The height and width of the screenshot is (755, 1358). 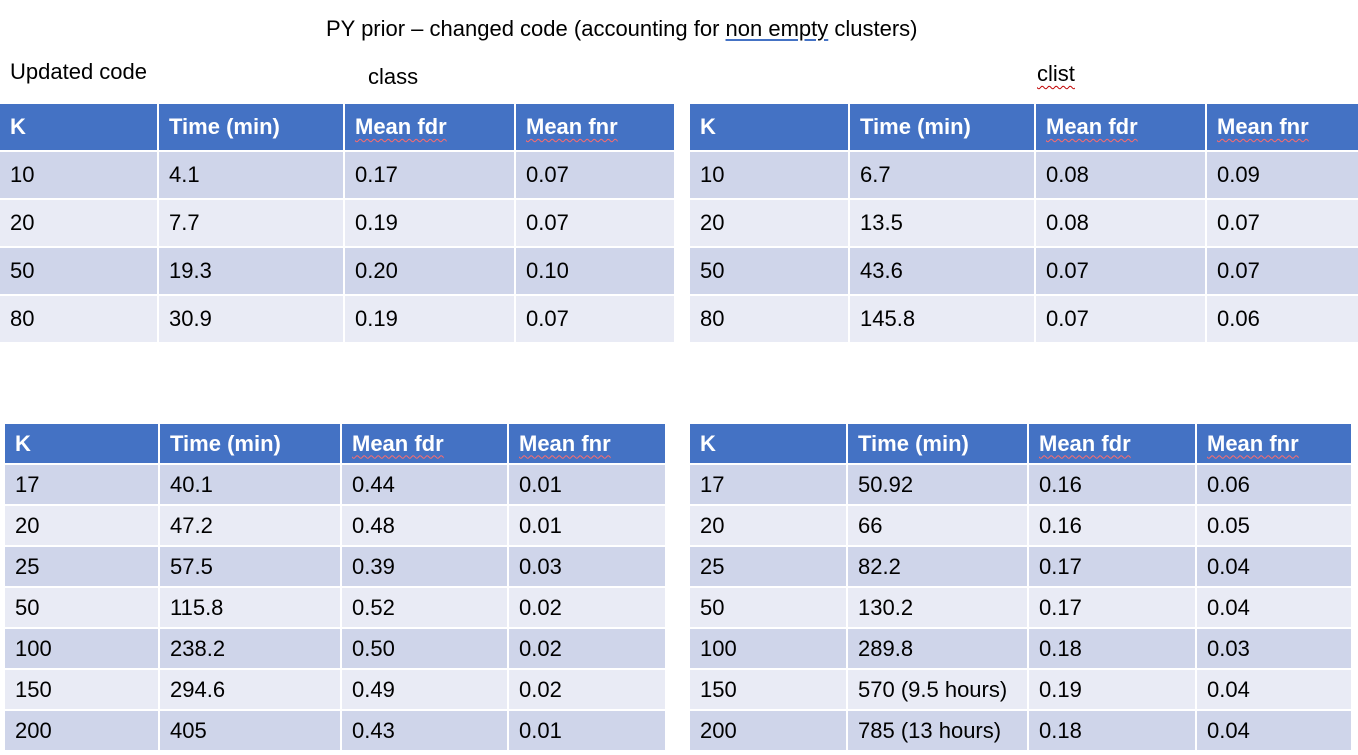 What do you see at coordinates (1056, 73) in the screenshot?
I see `clist-label: clist` at bounding box center [1056, 73].